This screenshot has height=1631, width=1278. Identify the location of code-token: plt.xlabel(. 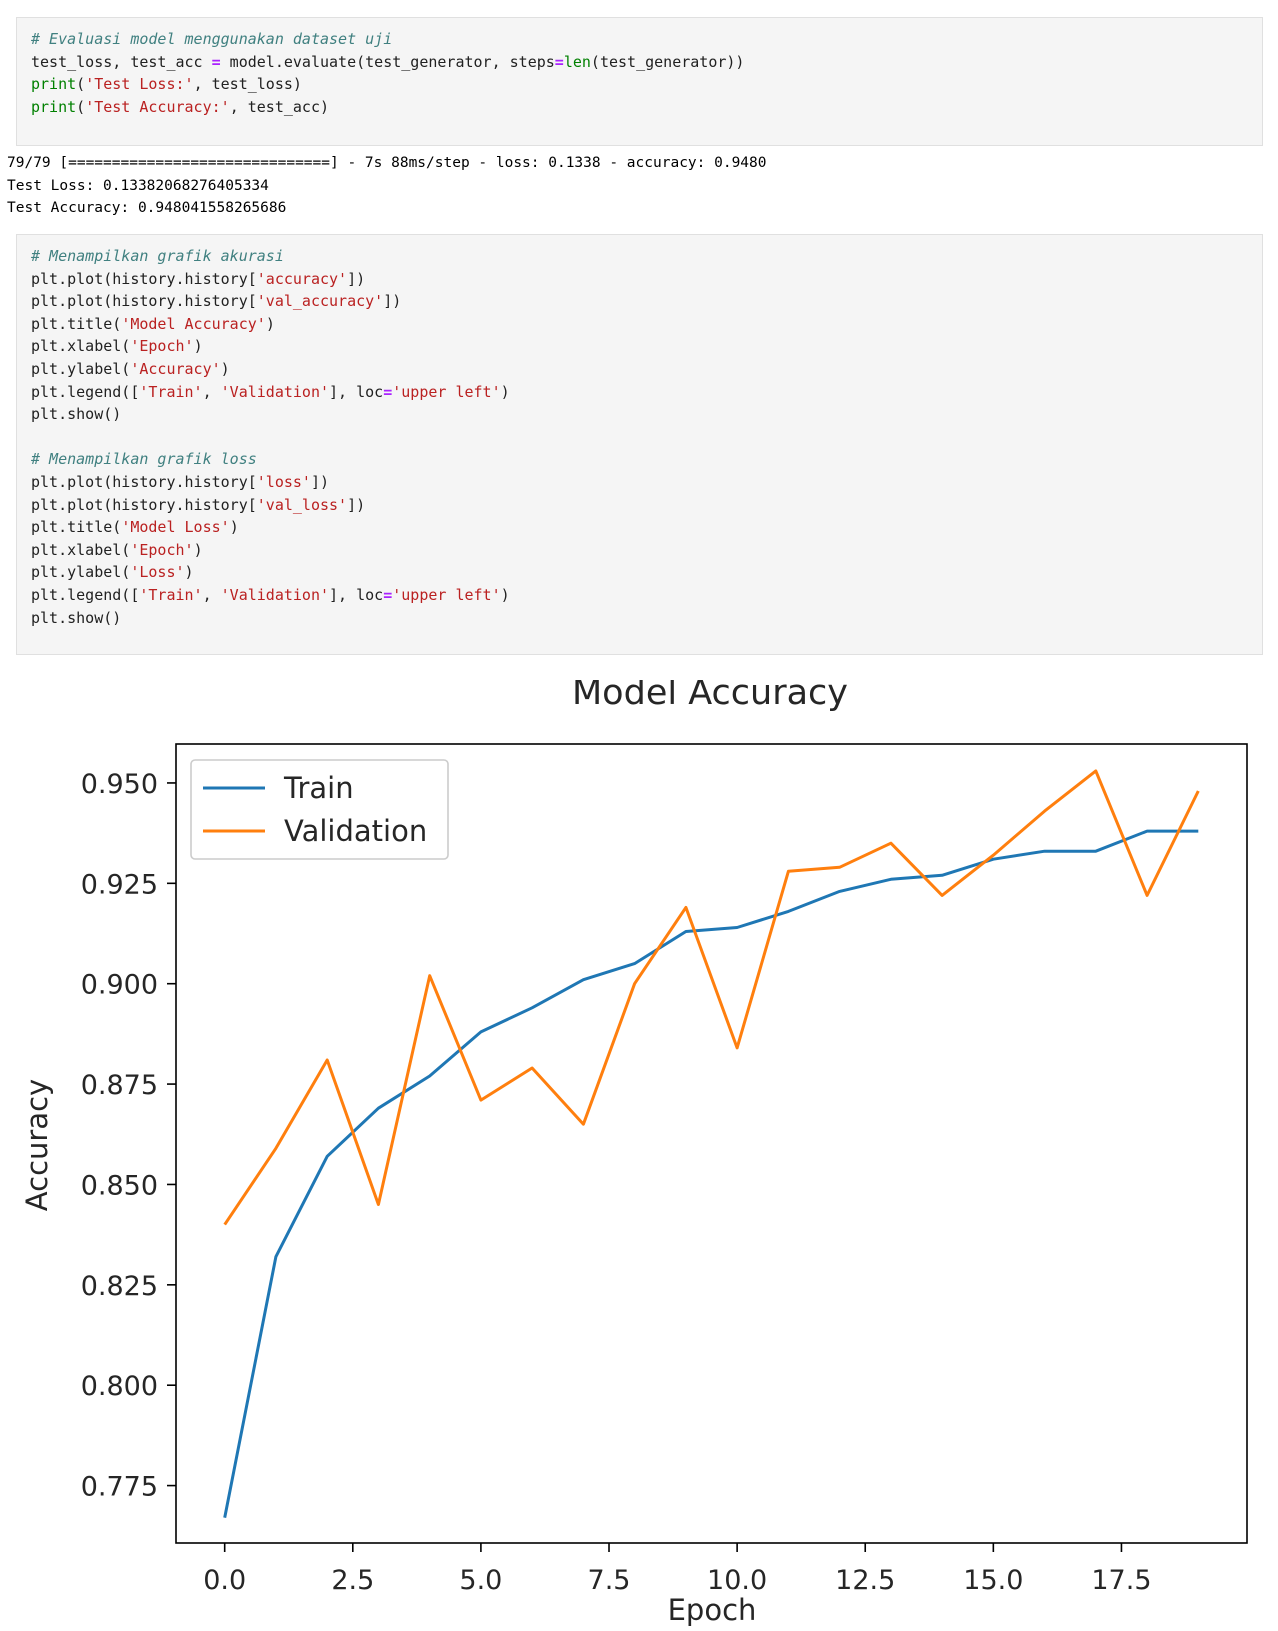
(81, 549).